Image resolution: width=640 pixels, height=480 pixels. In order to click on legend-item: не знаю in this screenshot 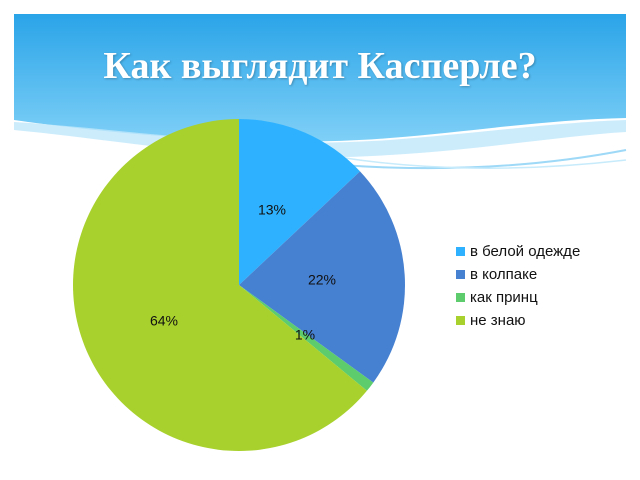, I will do `click(518, 320)`.